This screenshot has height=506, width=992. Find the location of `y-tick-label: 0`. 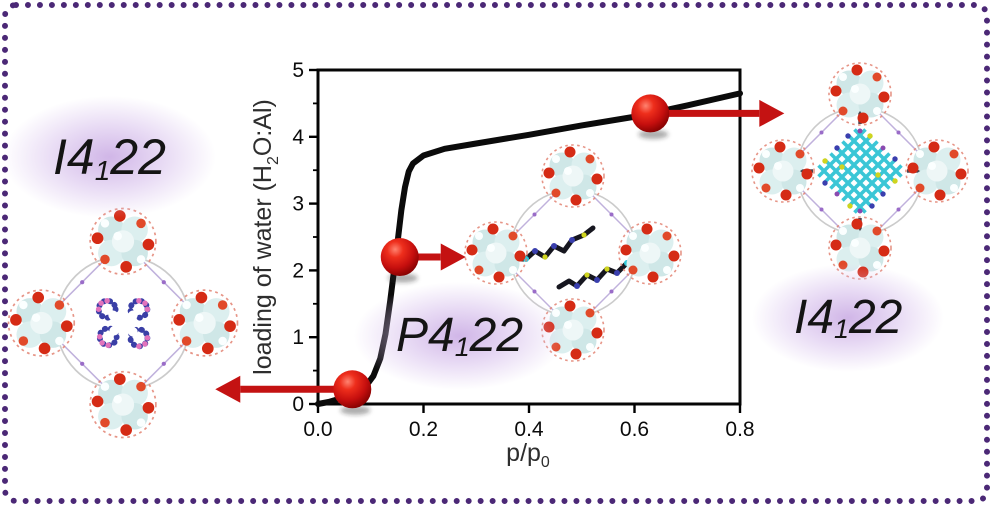

y-tick-label: 0 is located at coordinates (298, 404).